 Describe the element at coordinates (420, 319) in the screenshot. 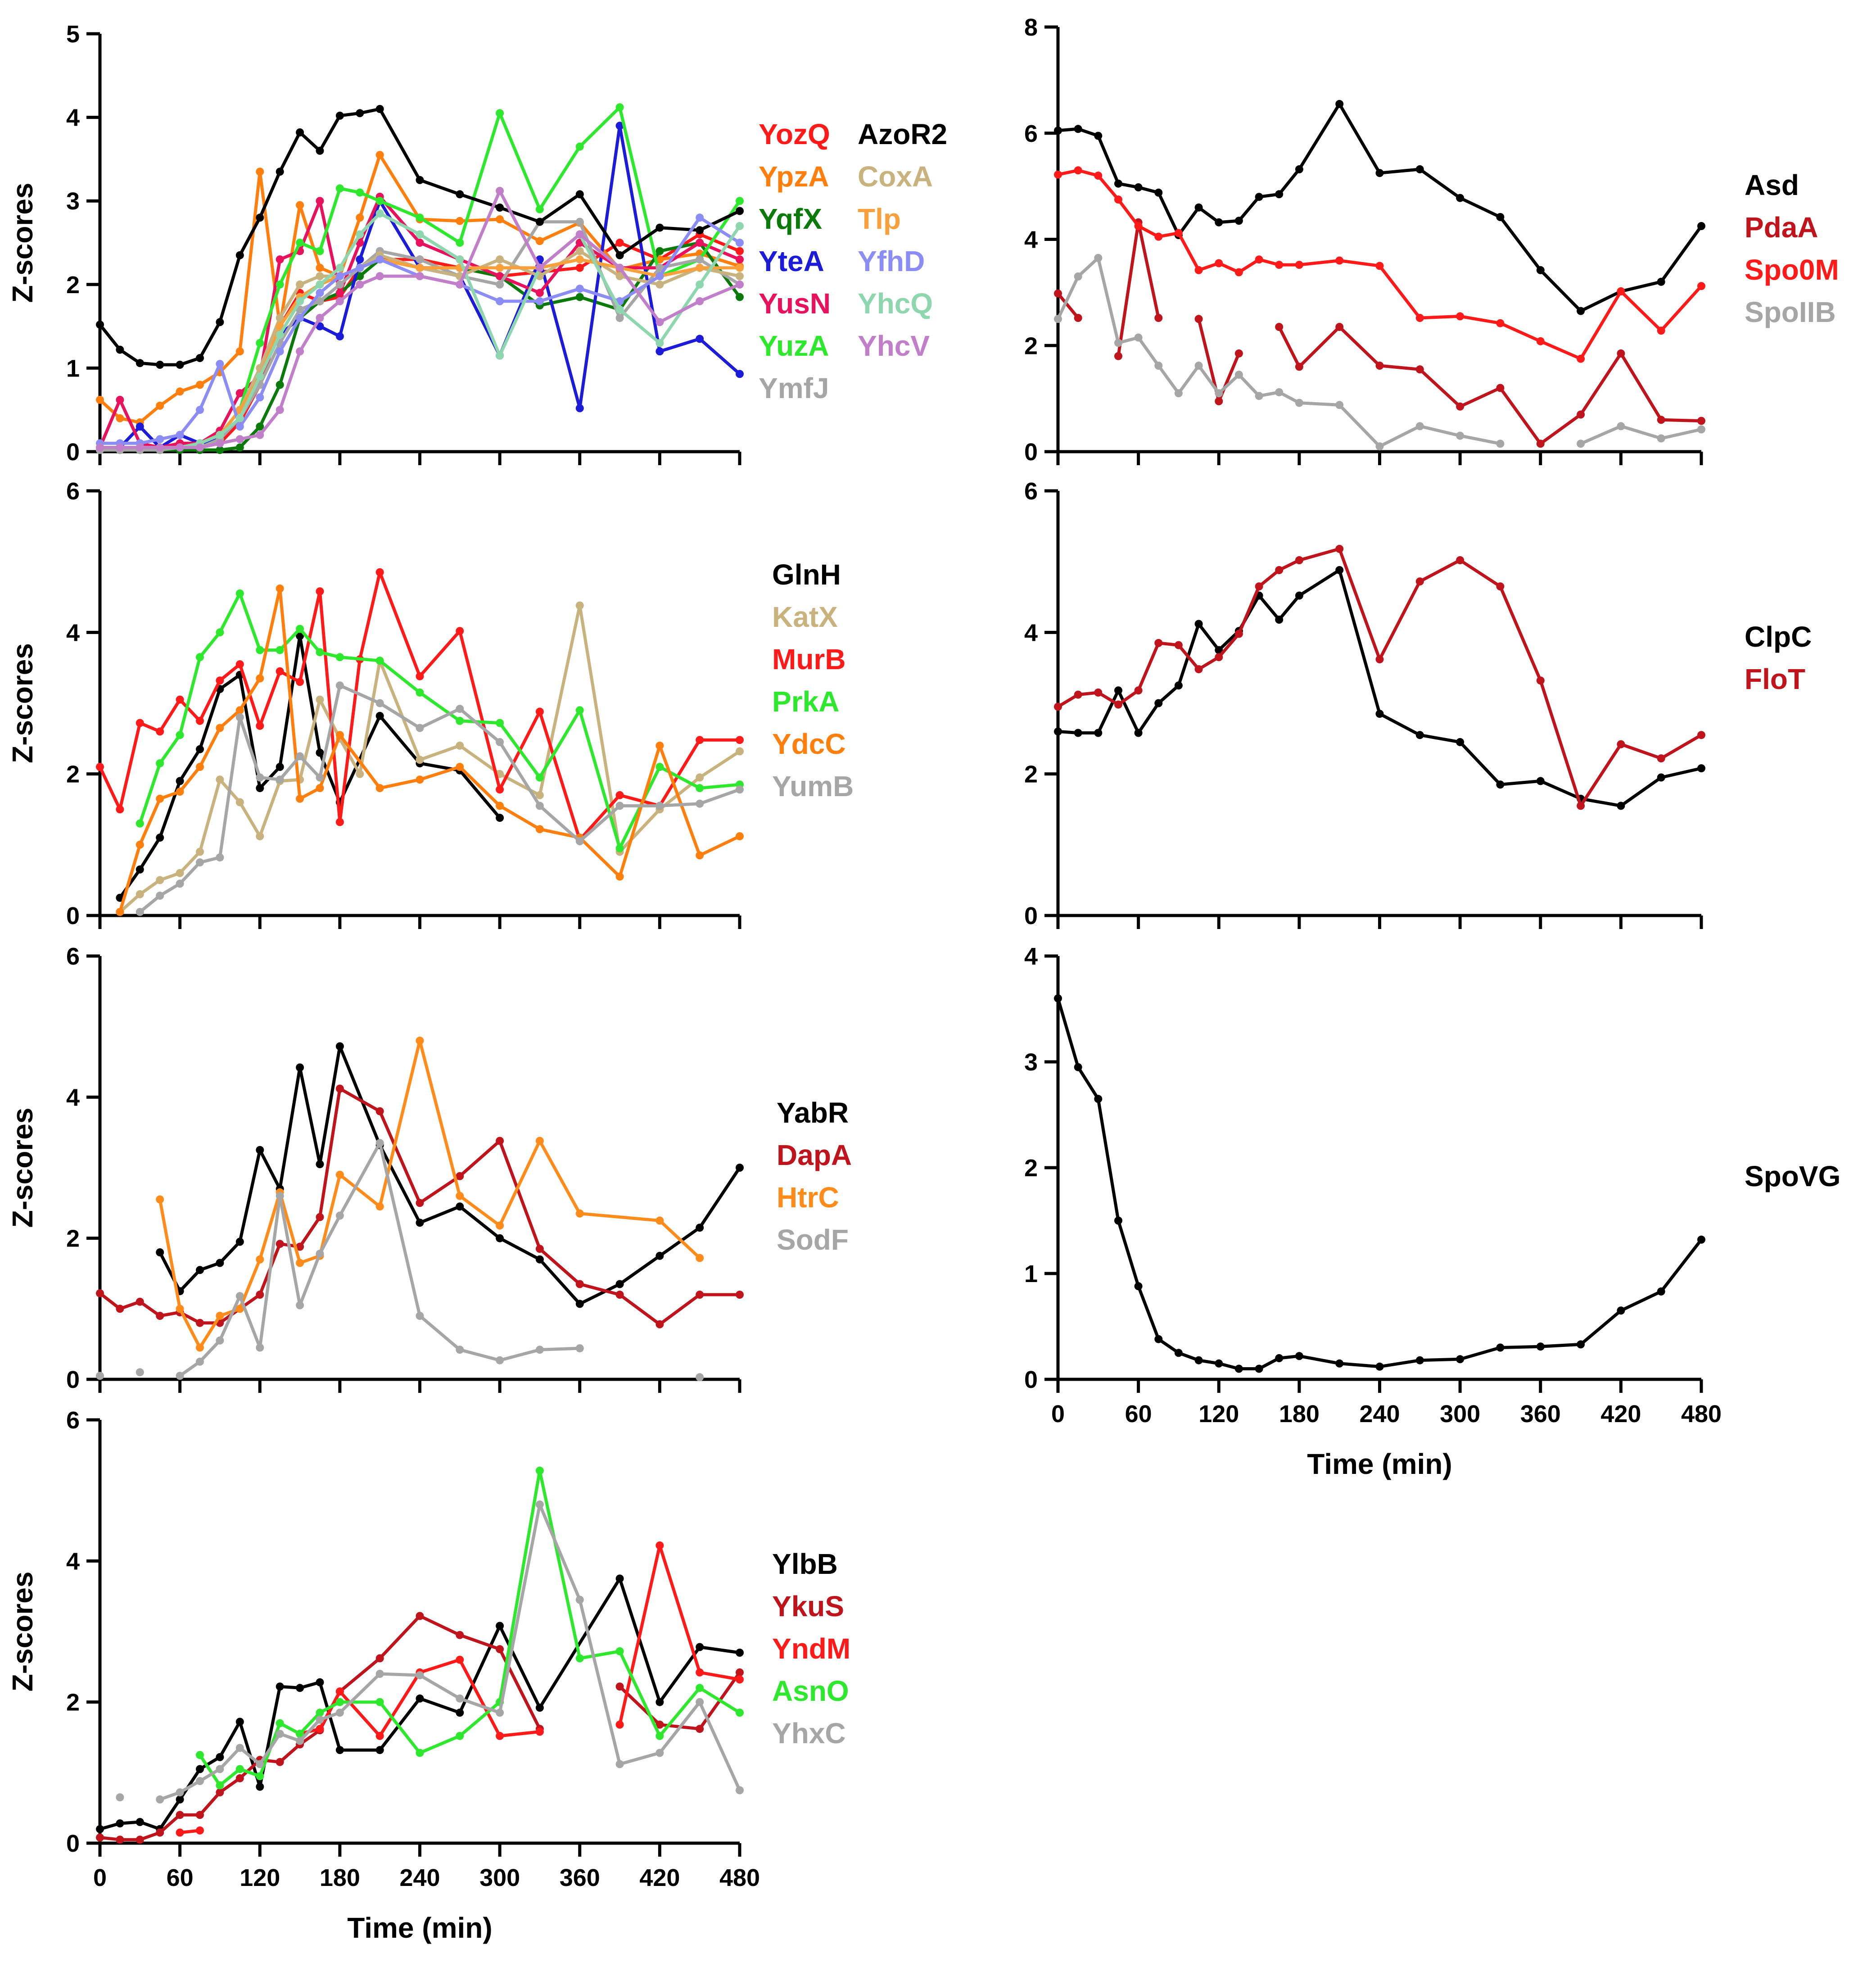

I see `series-line-yhcv` at that location.